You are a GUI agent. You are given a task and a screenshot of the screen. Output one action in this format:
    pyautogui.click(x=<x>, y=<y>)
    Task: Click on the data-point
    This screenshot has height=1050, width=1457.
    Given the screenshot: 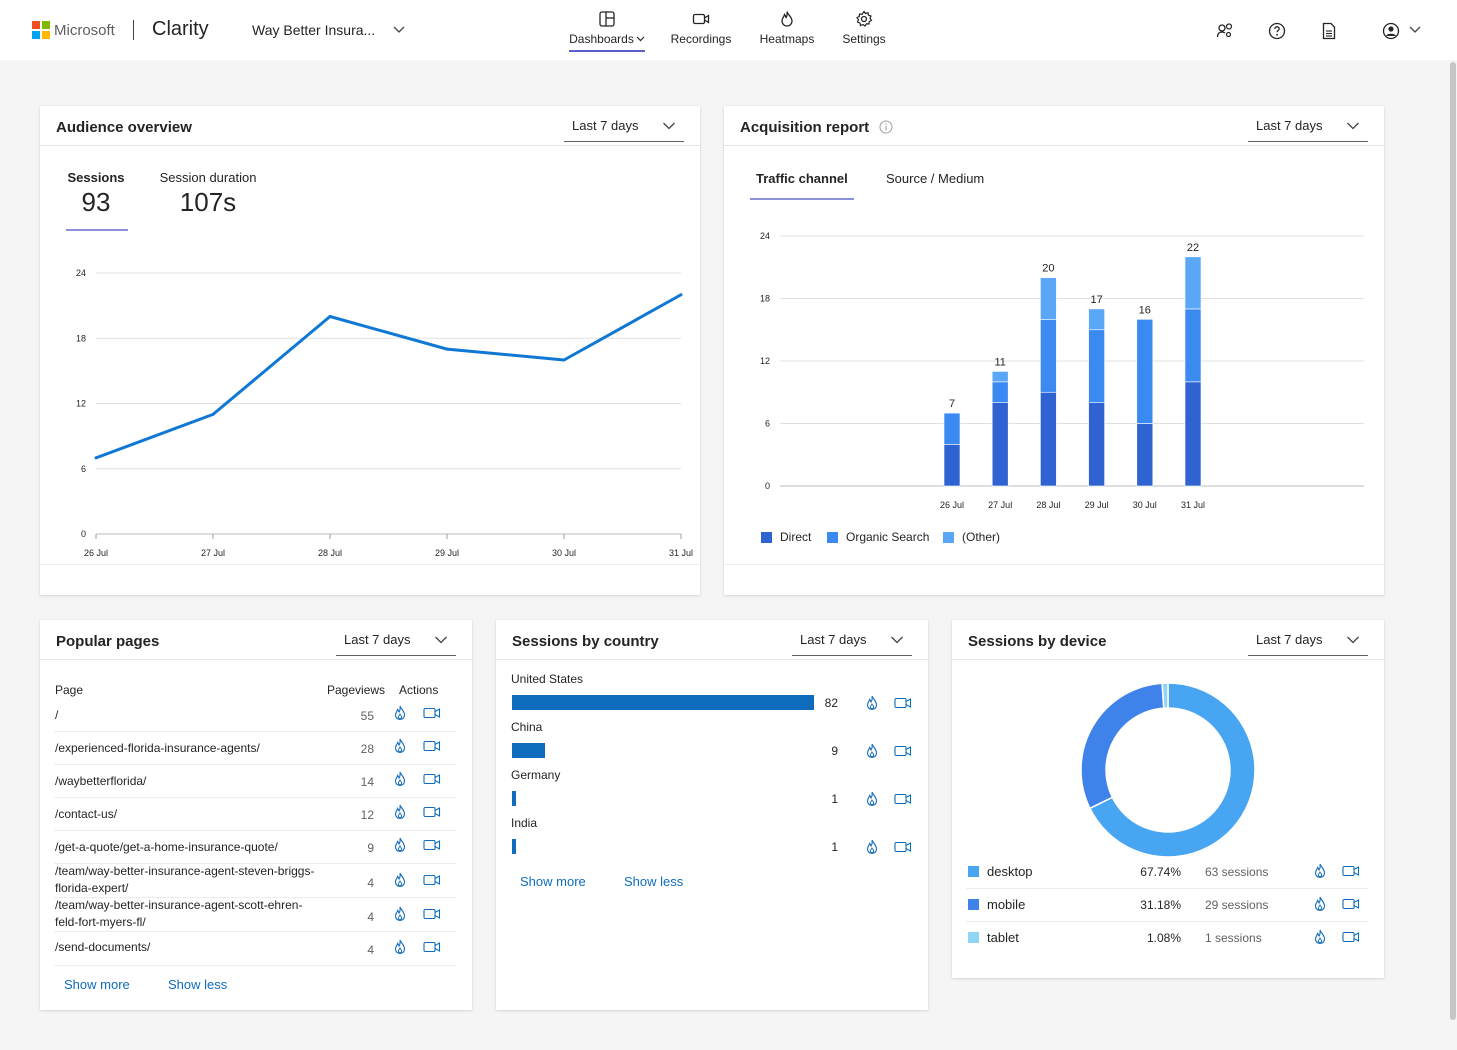 What is the action you would take?
    pyautogui.click(x=213, y=414)
    